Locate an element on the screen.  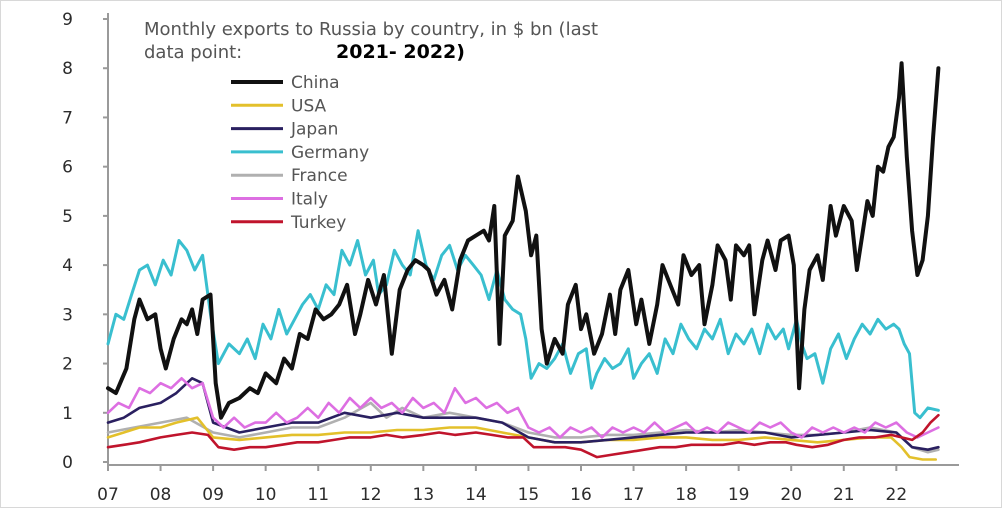
x-tick-label: 21 is located at coordinates (844, 495).